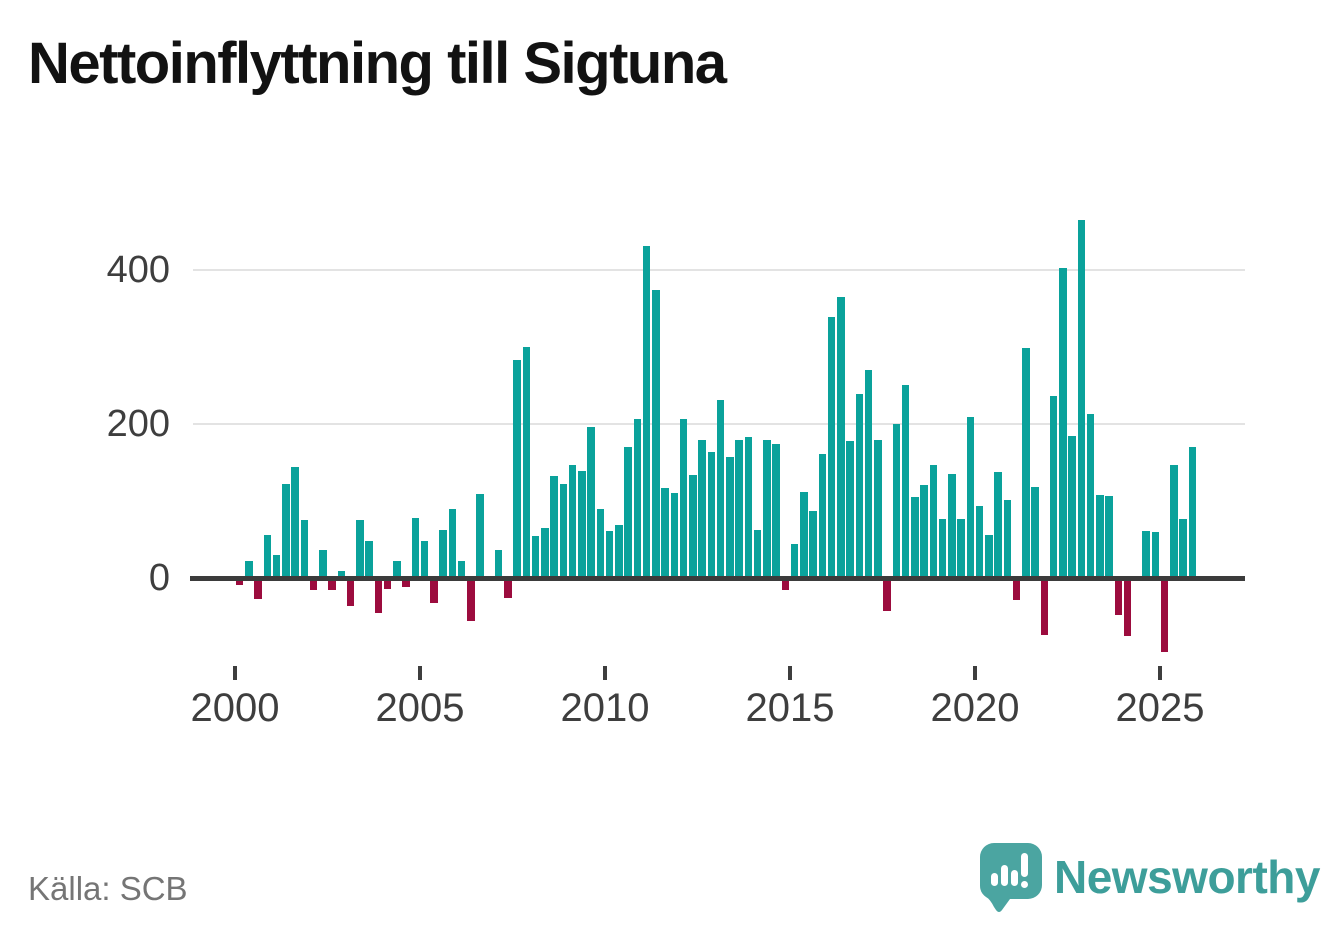 The width and height of the screenshot is (1322, 939). Describe the element at coordinates (138, 424) in the screenshot. I see `y-axis-label: 200` at that location.